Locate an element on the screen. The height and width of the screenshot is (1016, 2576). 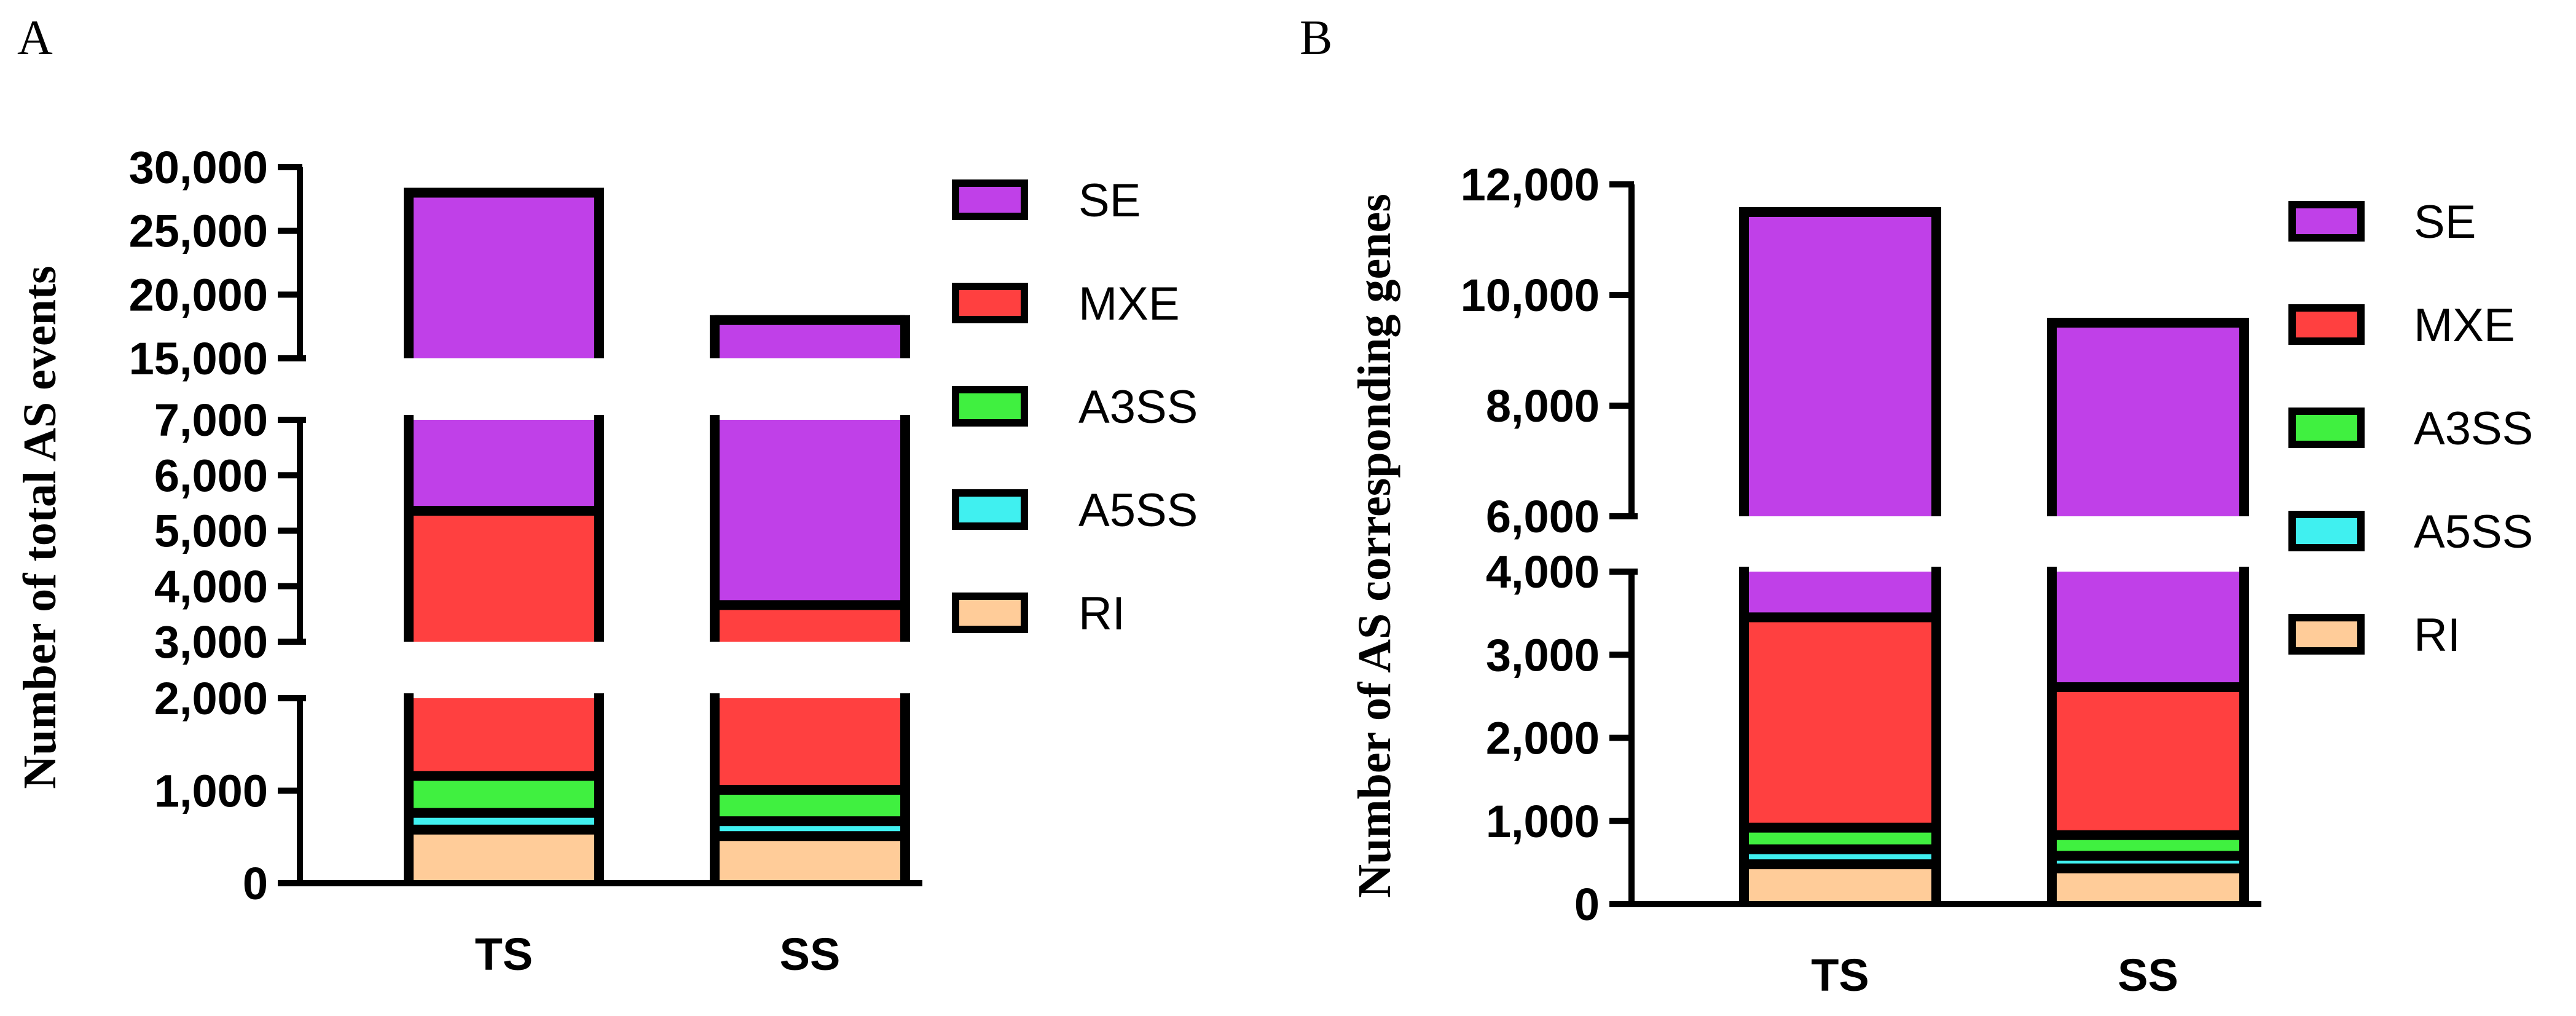
panel-label-a: A is located at coordinates (35, 38).